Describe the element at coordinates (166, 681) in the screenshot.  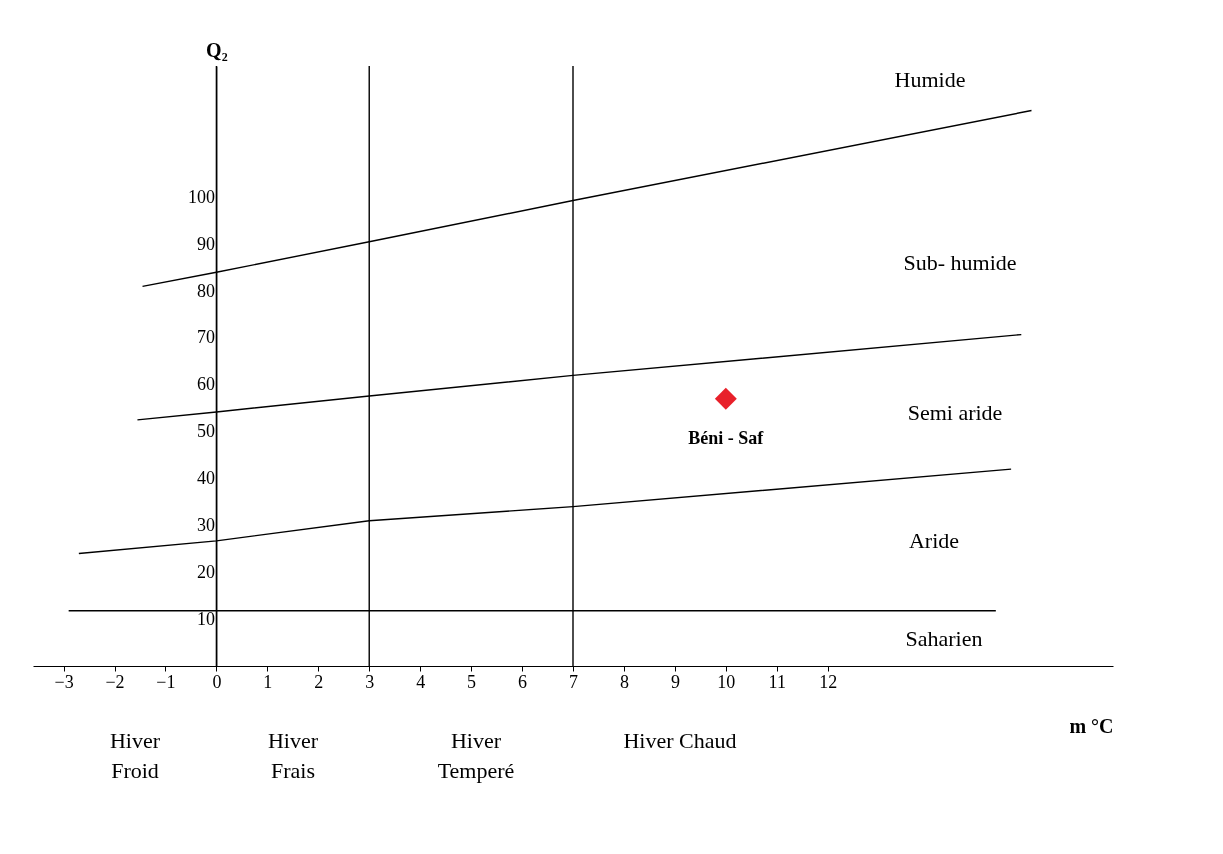
I see `x-tick-label: −1` at that location.